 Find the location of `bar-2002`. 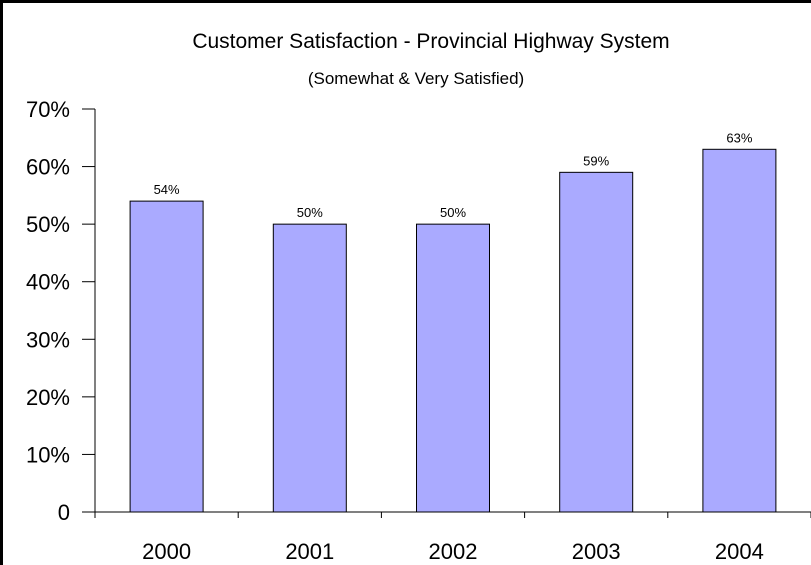

bar-2002 is located at coordinates (453, 368).